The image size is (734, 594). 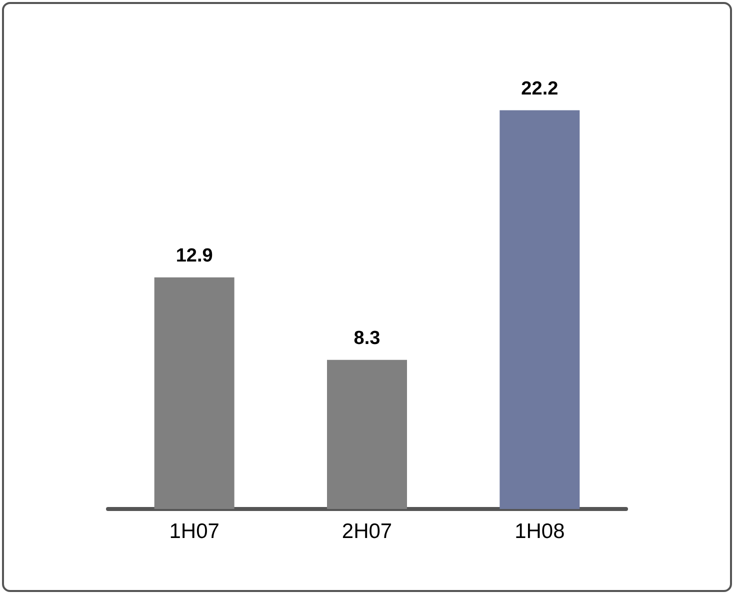 What do you see at coordinates (539, 531) in the screenshot?
I see `x-tick-label: 1H08` at bounding box center [539, 531].